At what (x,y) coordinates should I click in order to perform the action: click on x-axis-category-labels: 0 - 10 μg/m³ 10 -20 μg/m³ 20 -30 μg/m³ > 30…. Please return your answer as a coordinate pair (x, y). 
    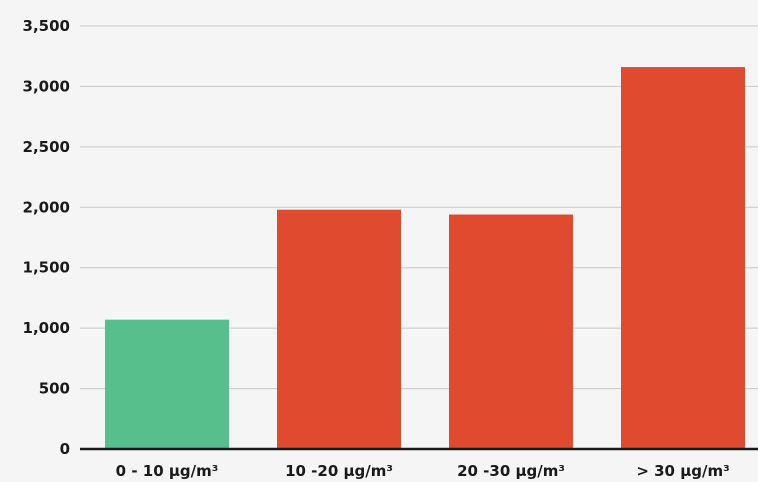
    Looking at the image, I should click on (423, 471).